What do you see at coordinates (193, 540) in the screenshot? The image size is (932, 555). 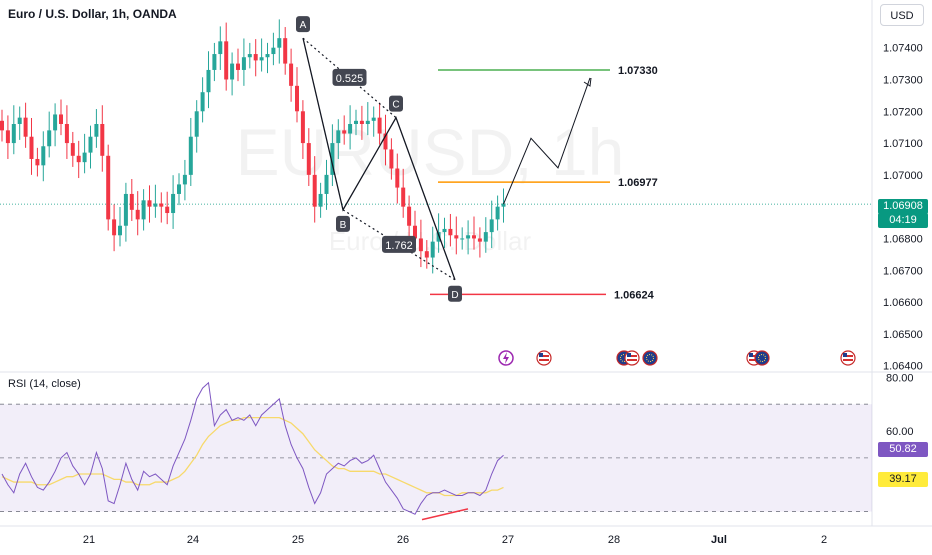 I see `time-tick-label: 24` at bounding box center [193, 540].